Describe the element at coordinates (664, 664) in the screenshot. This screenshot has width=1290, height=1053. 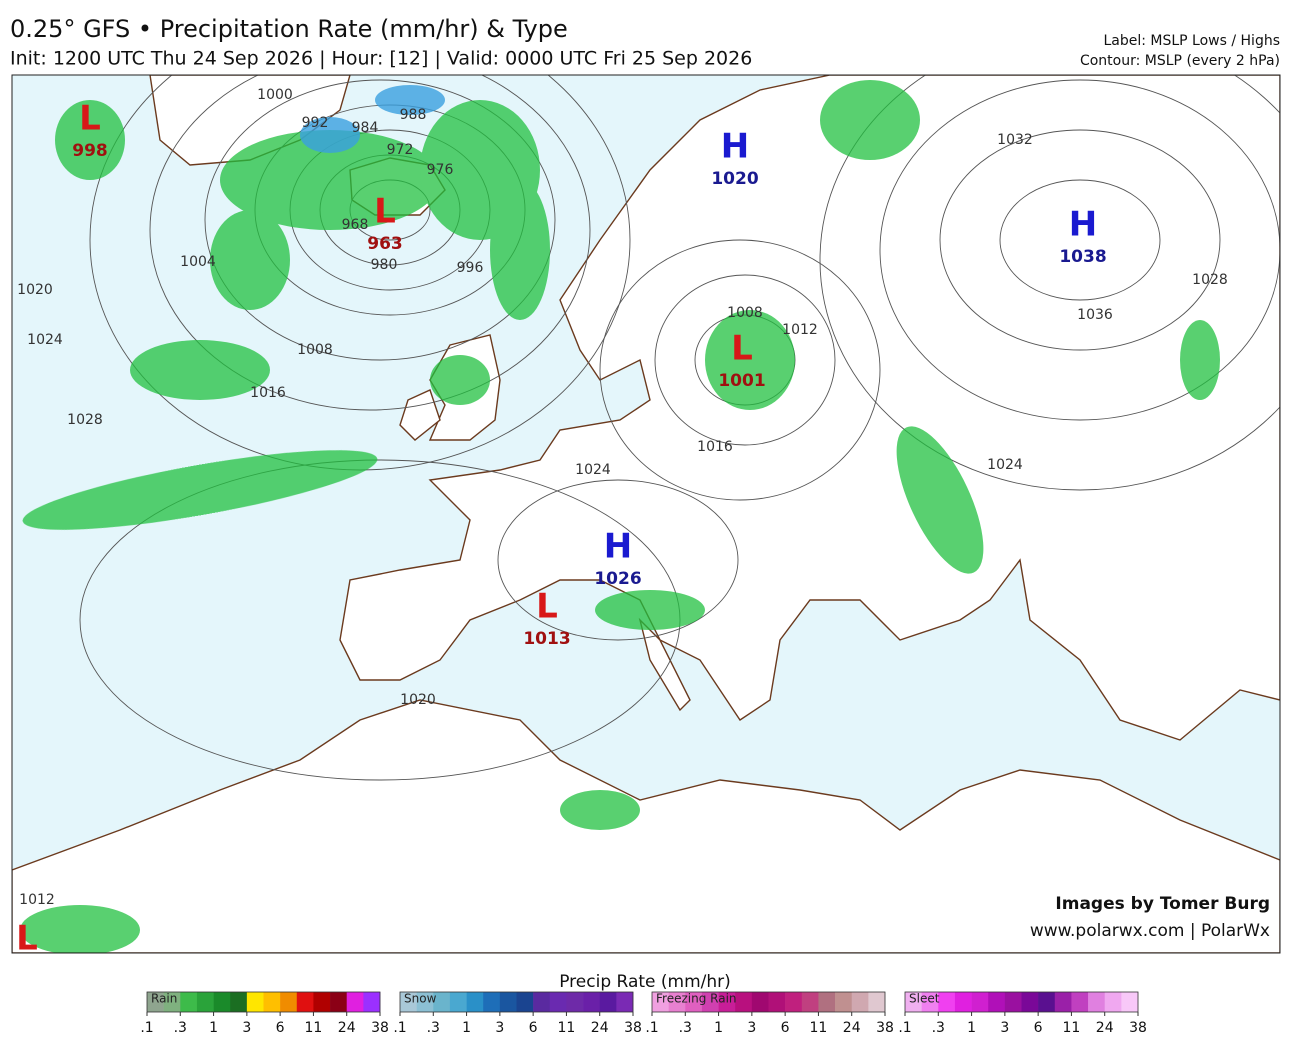
I see `italy` at that location.